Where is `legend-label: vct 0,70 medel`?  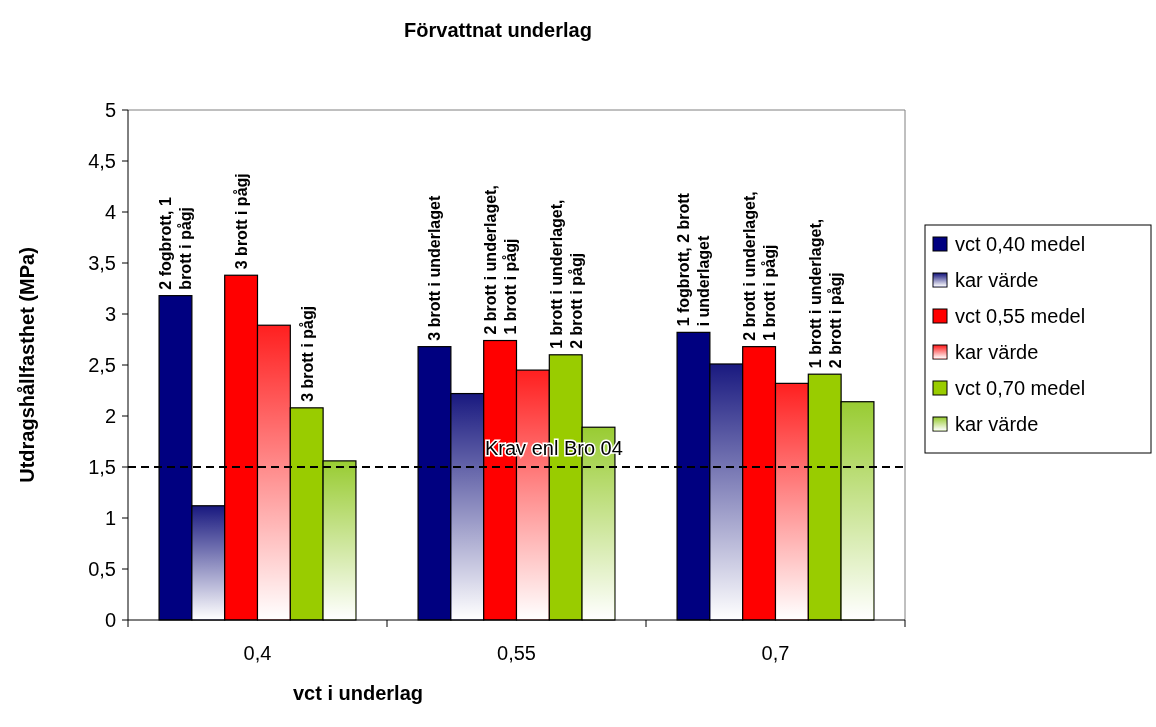 legend-label: vct 0,70 medel is located at coordinates (1020, 388).